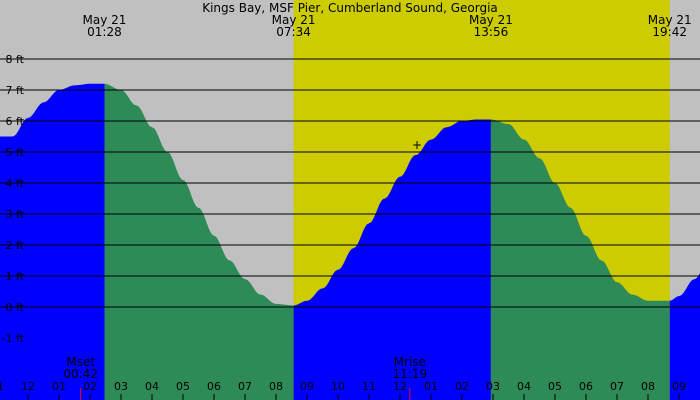 The width and height of the screenshot is (700, 400). Describe the element at coordinates (15, 59) in the screenshot. I see `y-tick-label: 8 ft` at that location.